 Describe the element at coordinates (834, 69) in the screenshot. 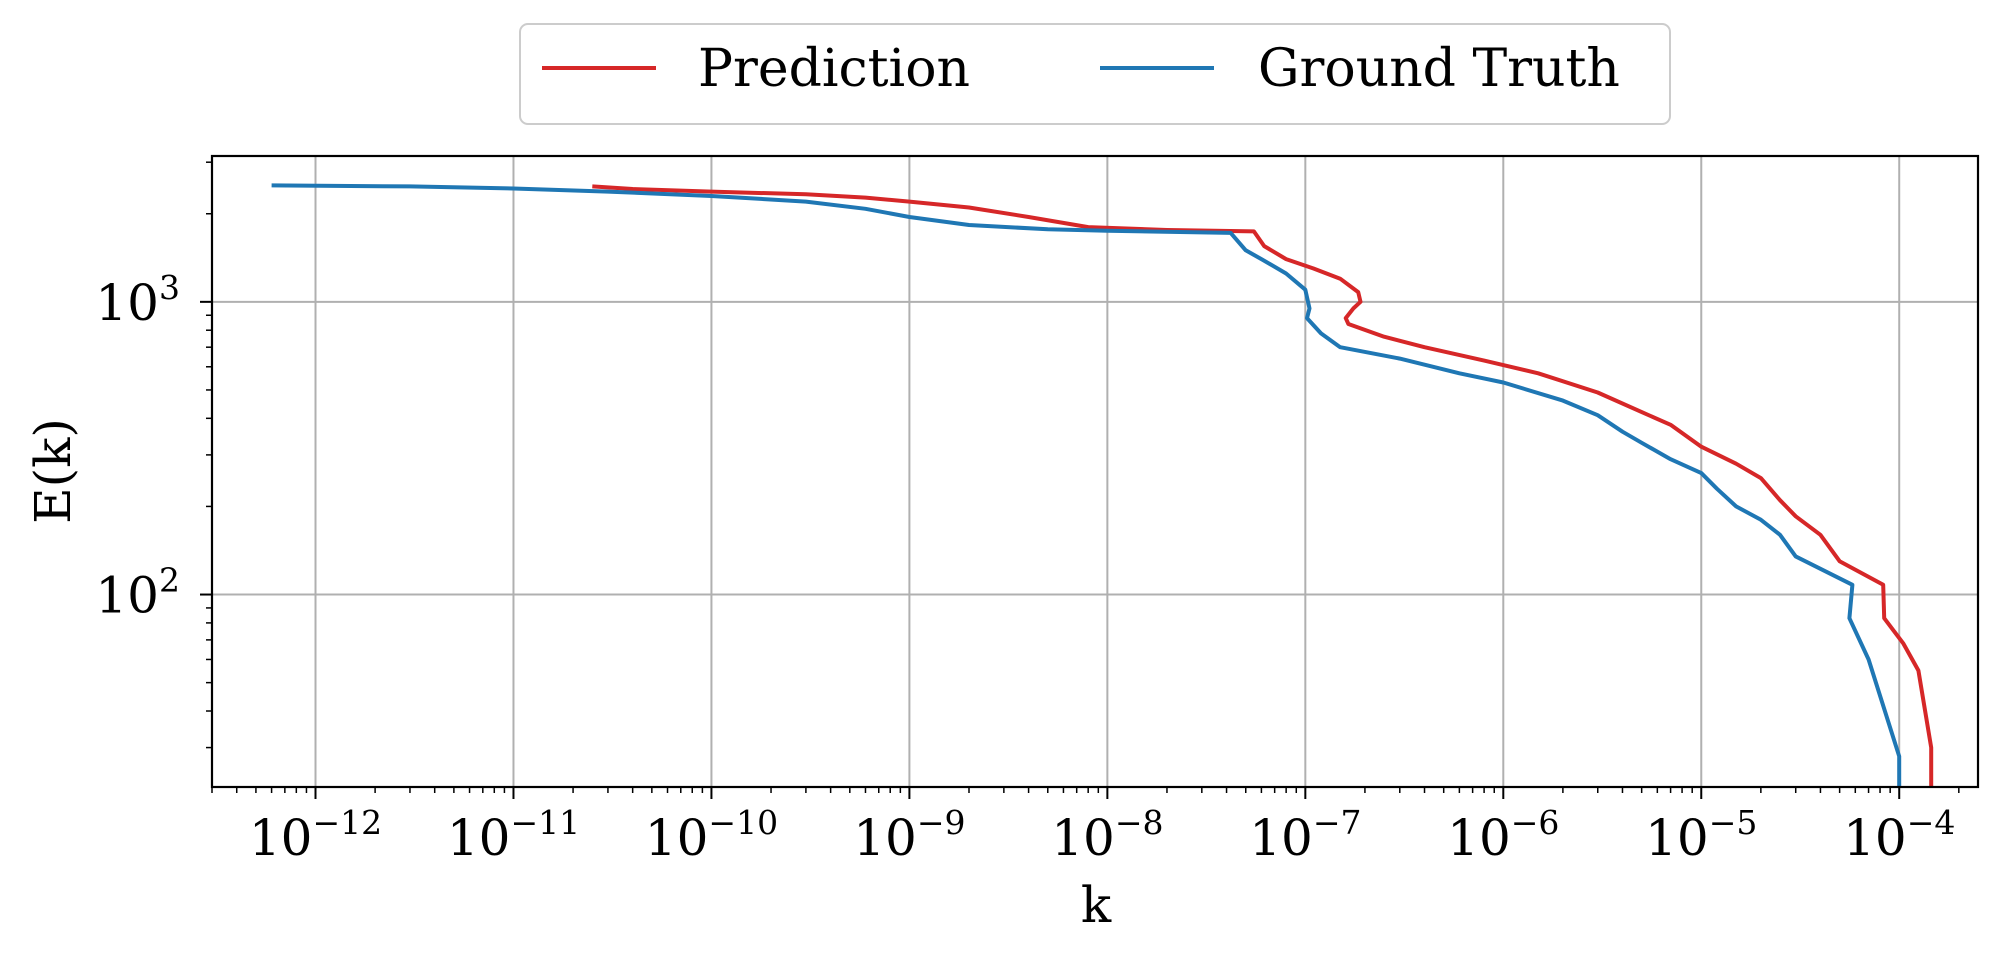

I see `legend-label-prediction: Prediction` at that location.